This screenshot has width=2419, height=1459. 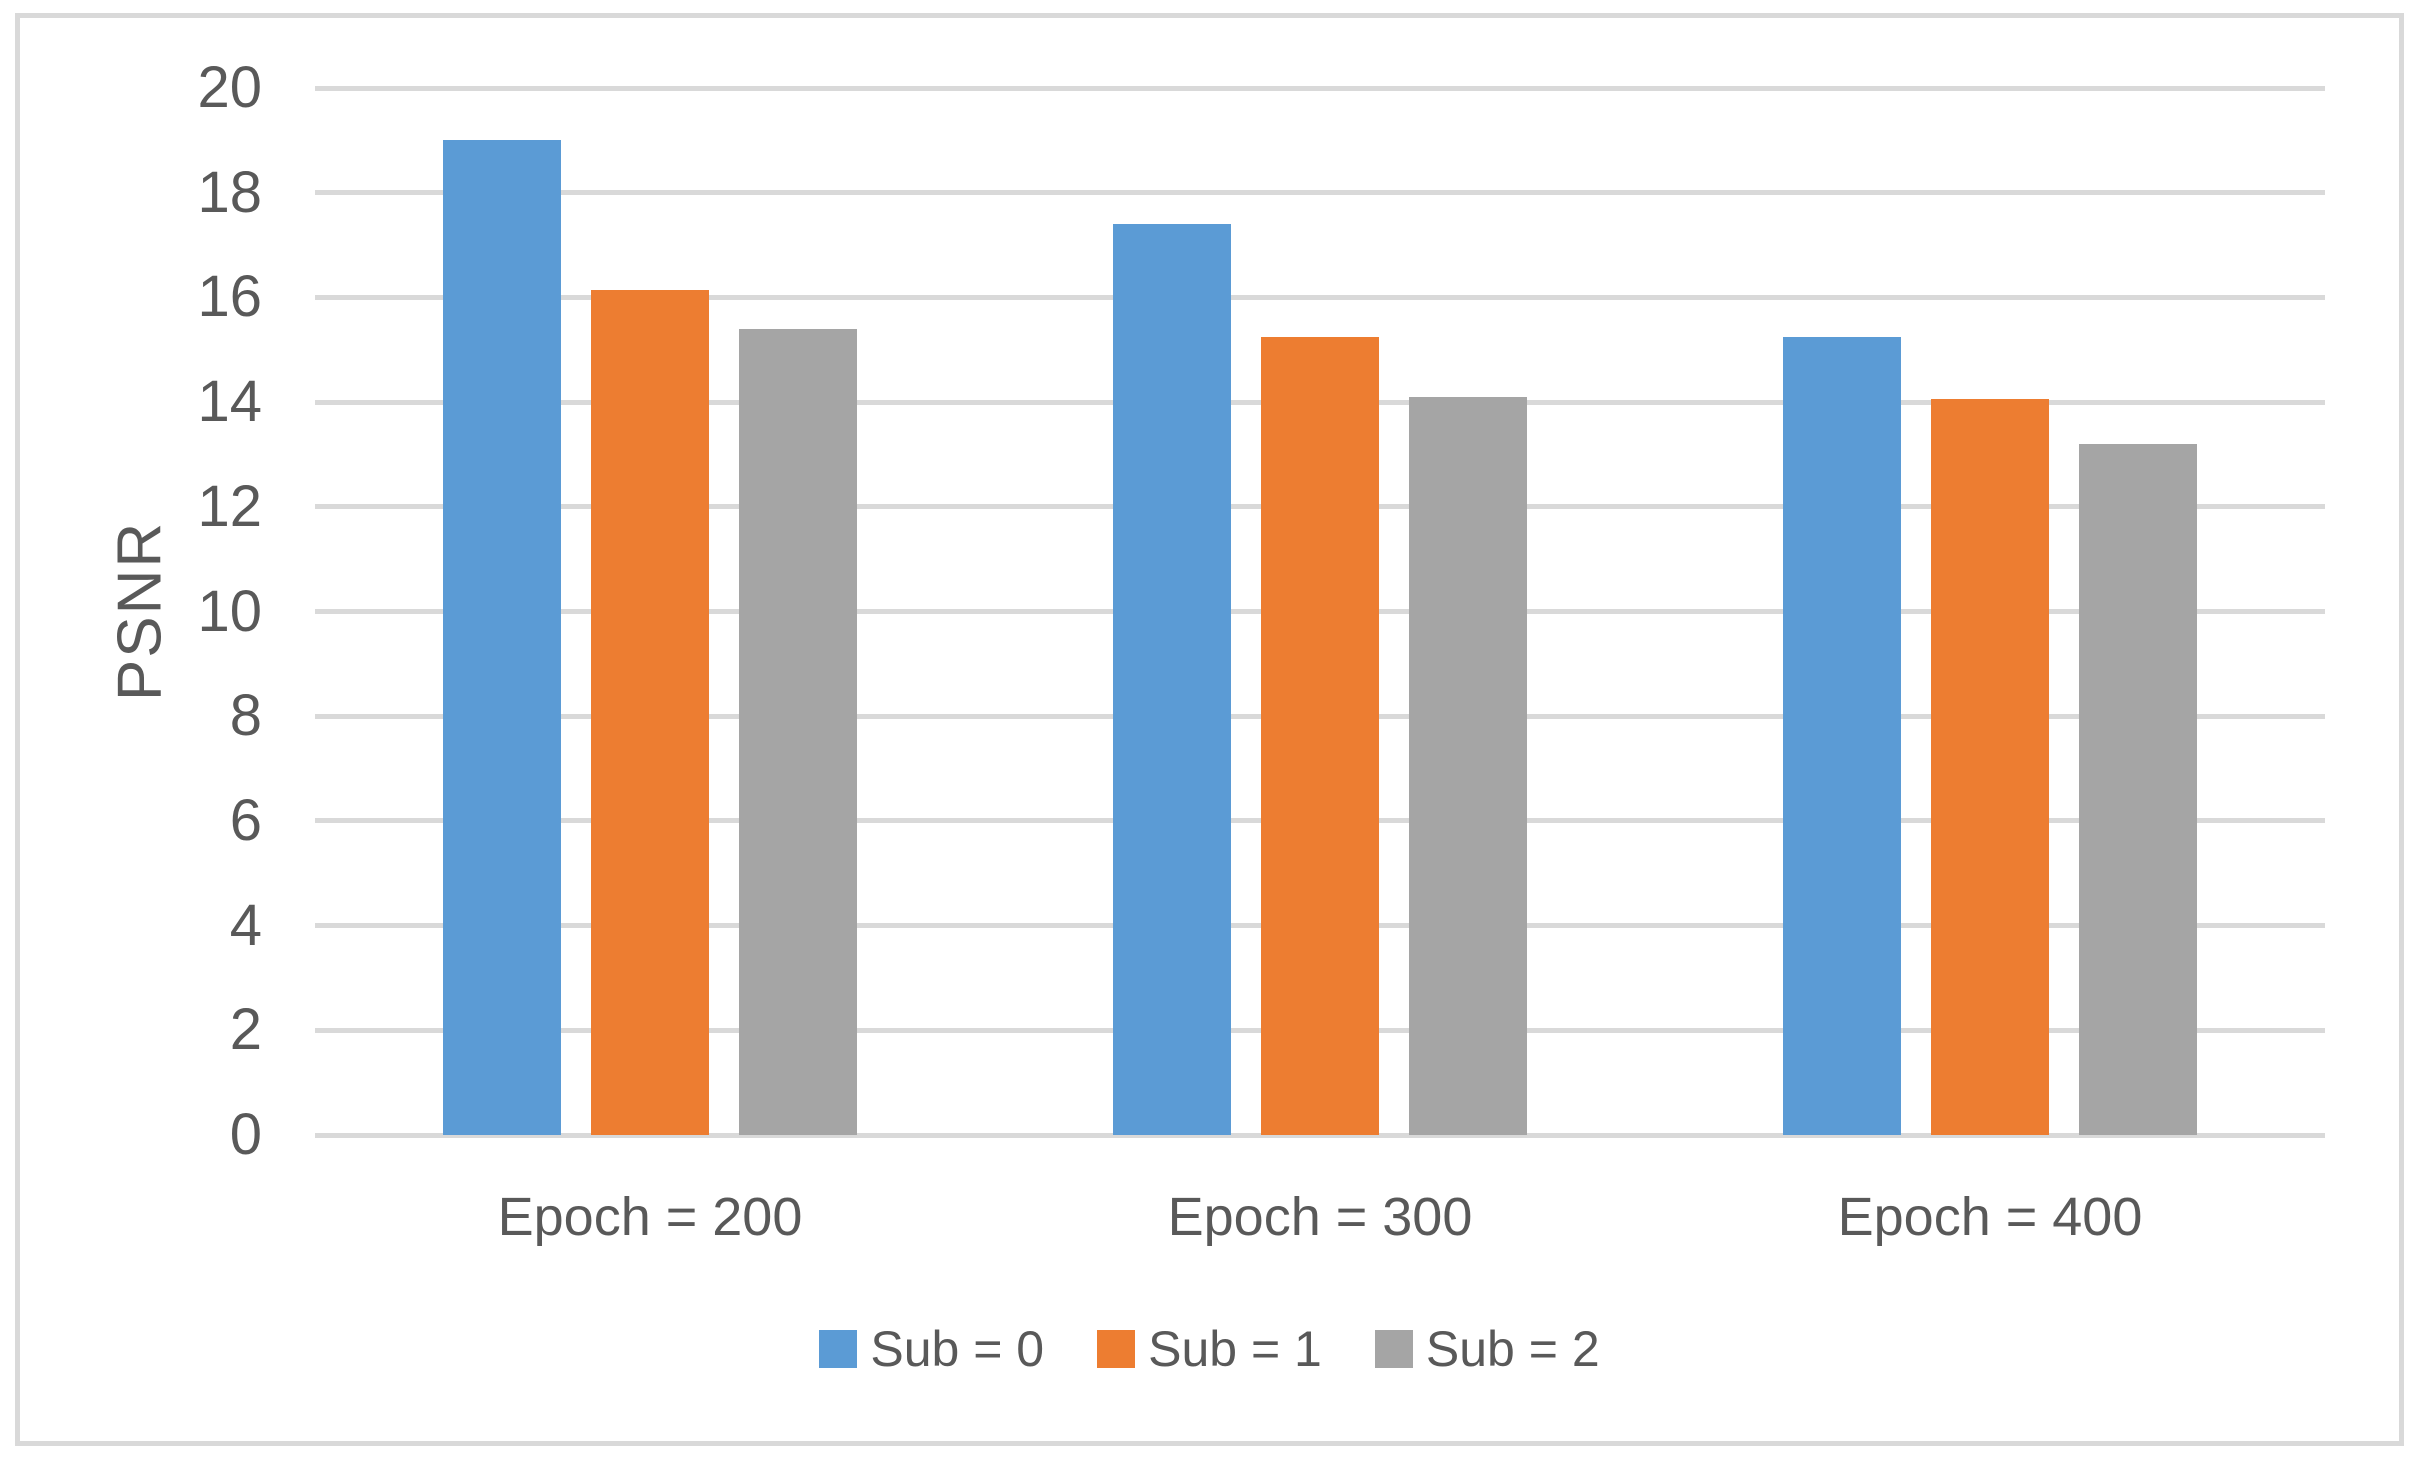 I want to click on y-tick-label: 14, so click(x=229, y=402).